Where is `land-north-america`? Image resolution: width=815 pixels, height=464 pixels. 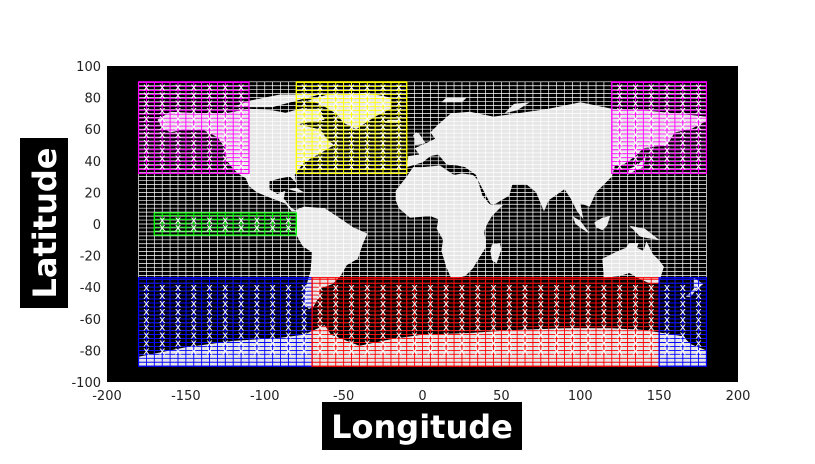
land-north-america is located at coordinates (246, 160).